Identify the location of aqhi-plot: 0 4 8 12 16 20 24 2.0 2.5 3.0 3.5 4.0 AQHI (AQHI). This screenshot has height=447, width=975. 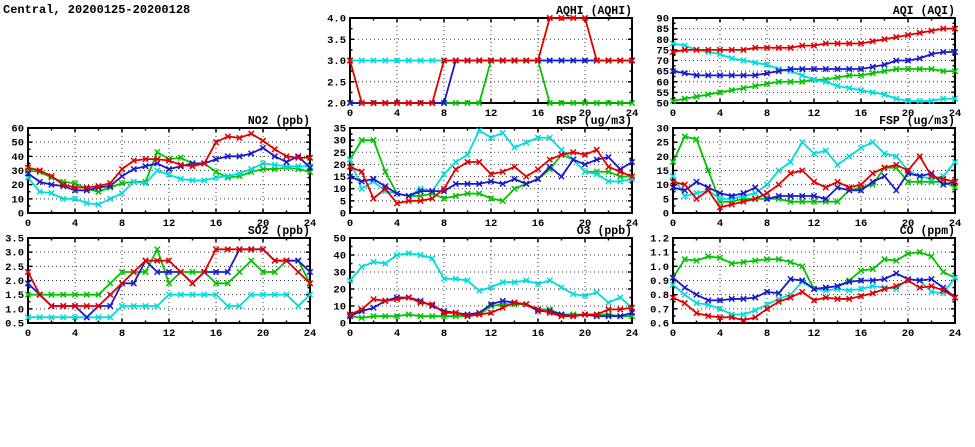
(483, 62).